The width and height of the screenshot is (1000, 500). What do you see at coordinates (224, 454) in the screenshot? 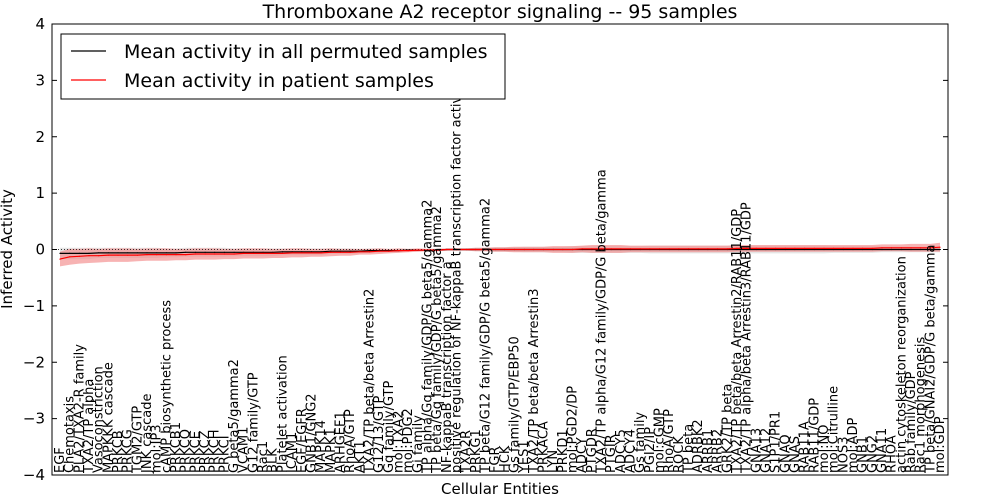
I see `entity-label: PRKCI` at bounding box center [224, 454].